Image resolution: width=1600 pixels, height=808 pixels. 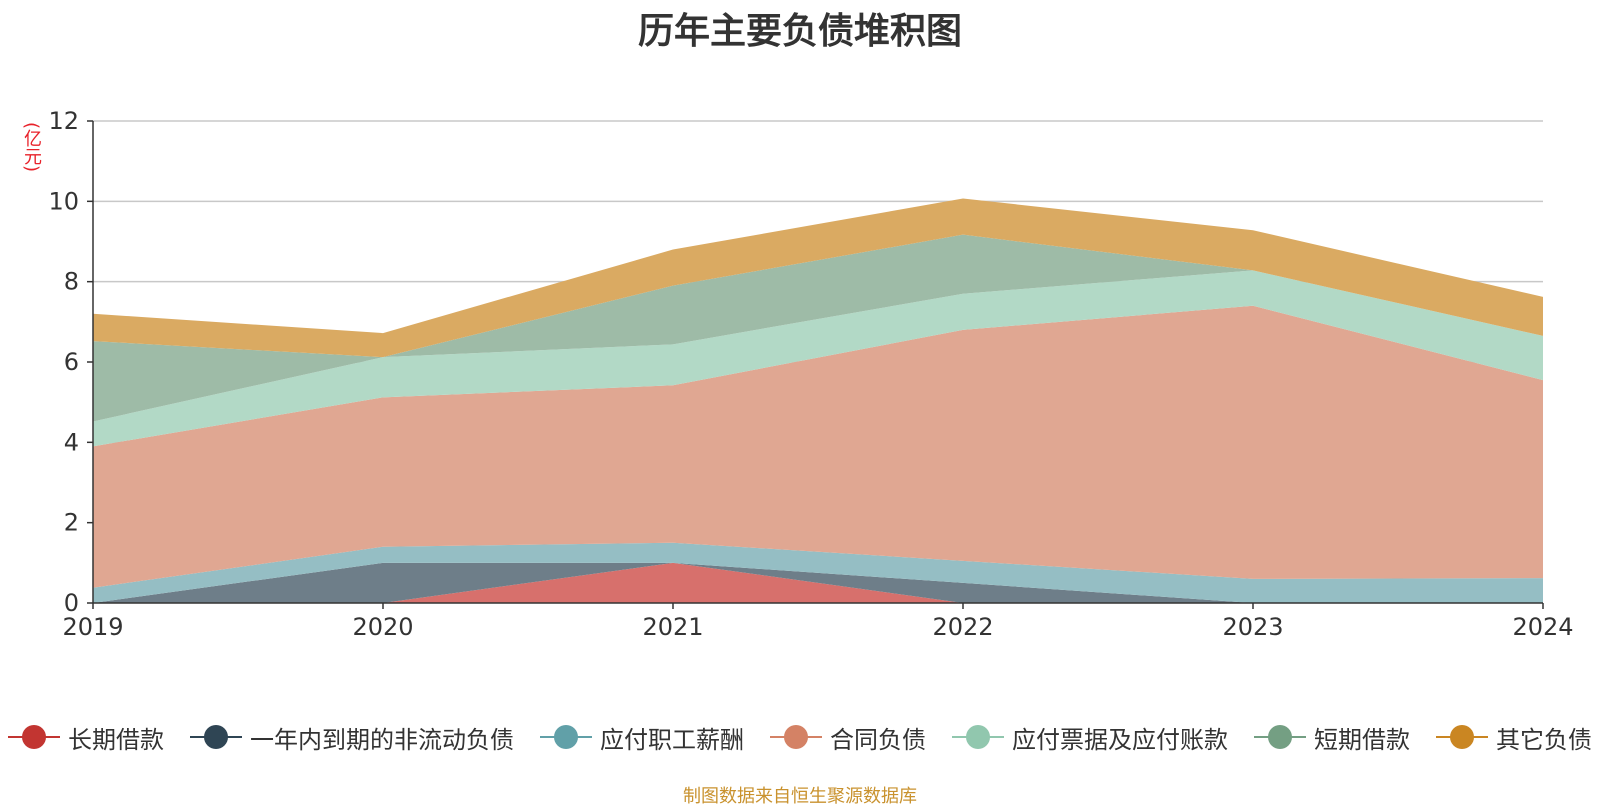 I want to click on legend-item: 应付职工薪酬, so click(x=642, y=737).